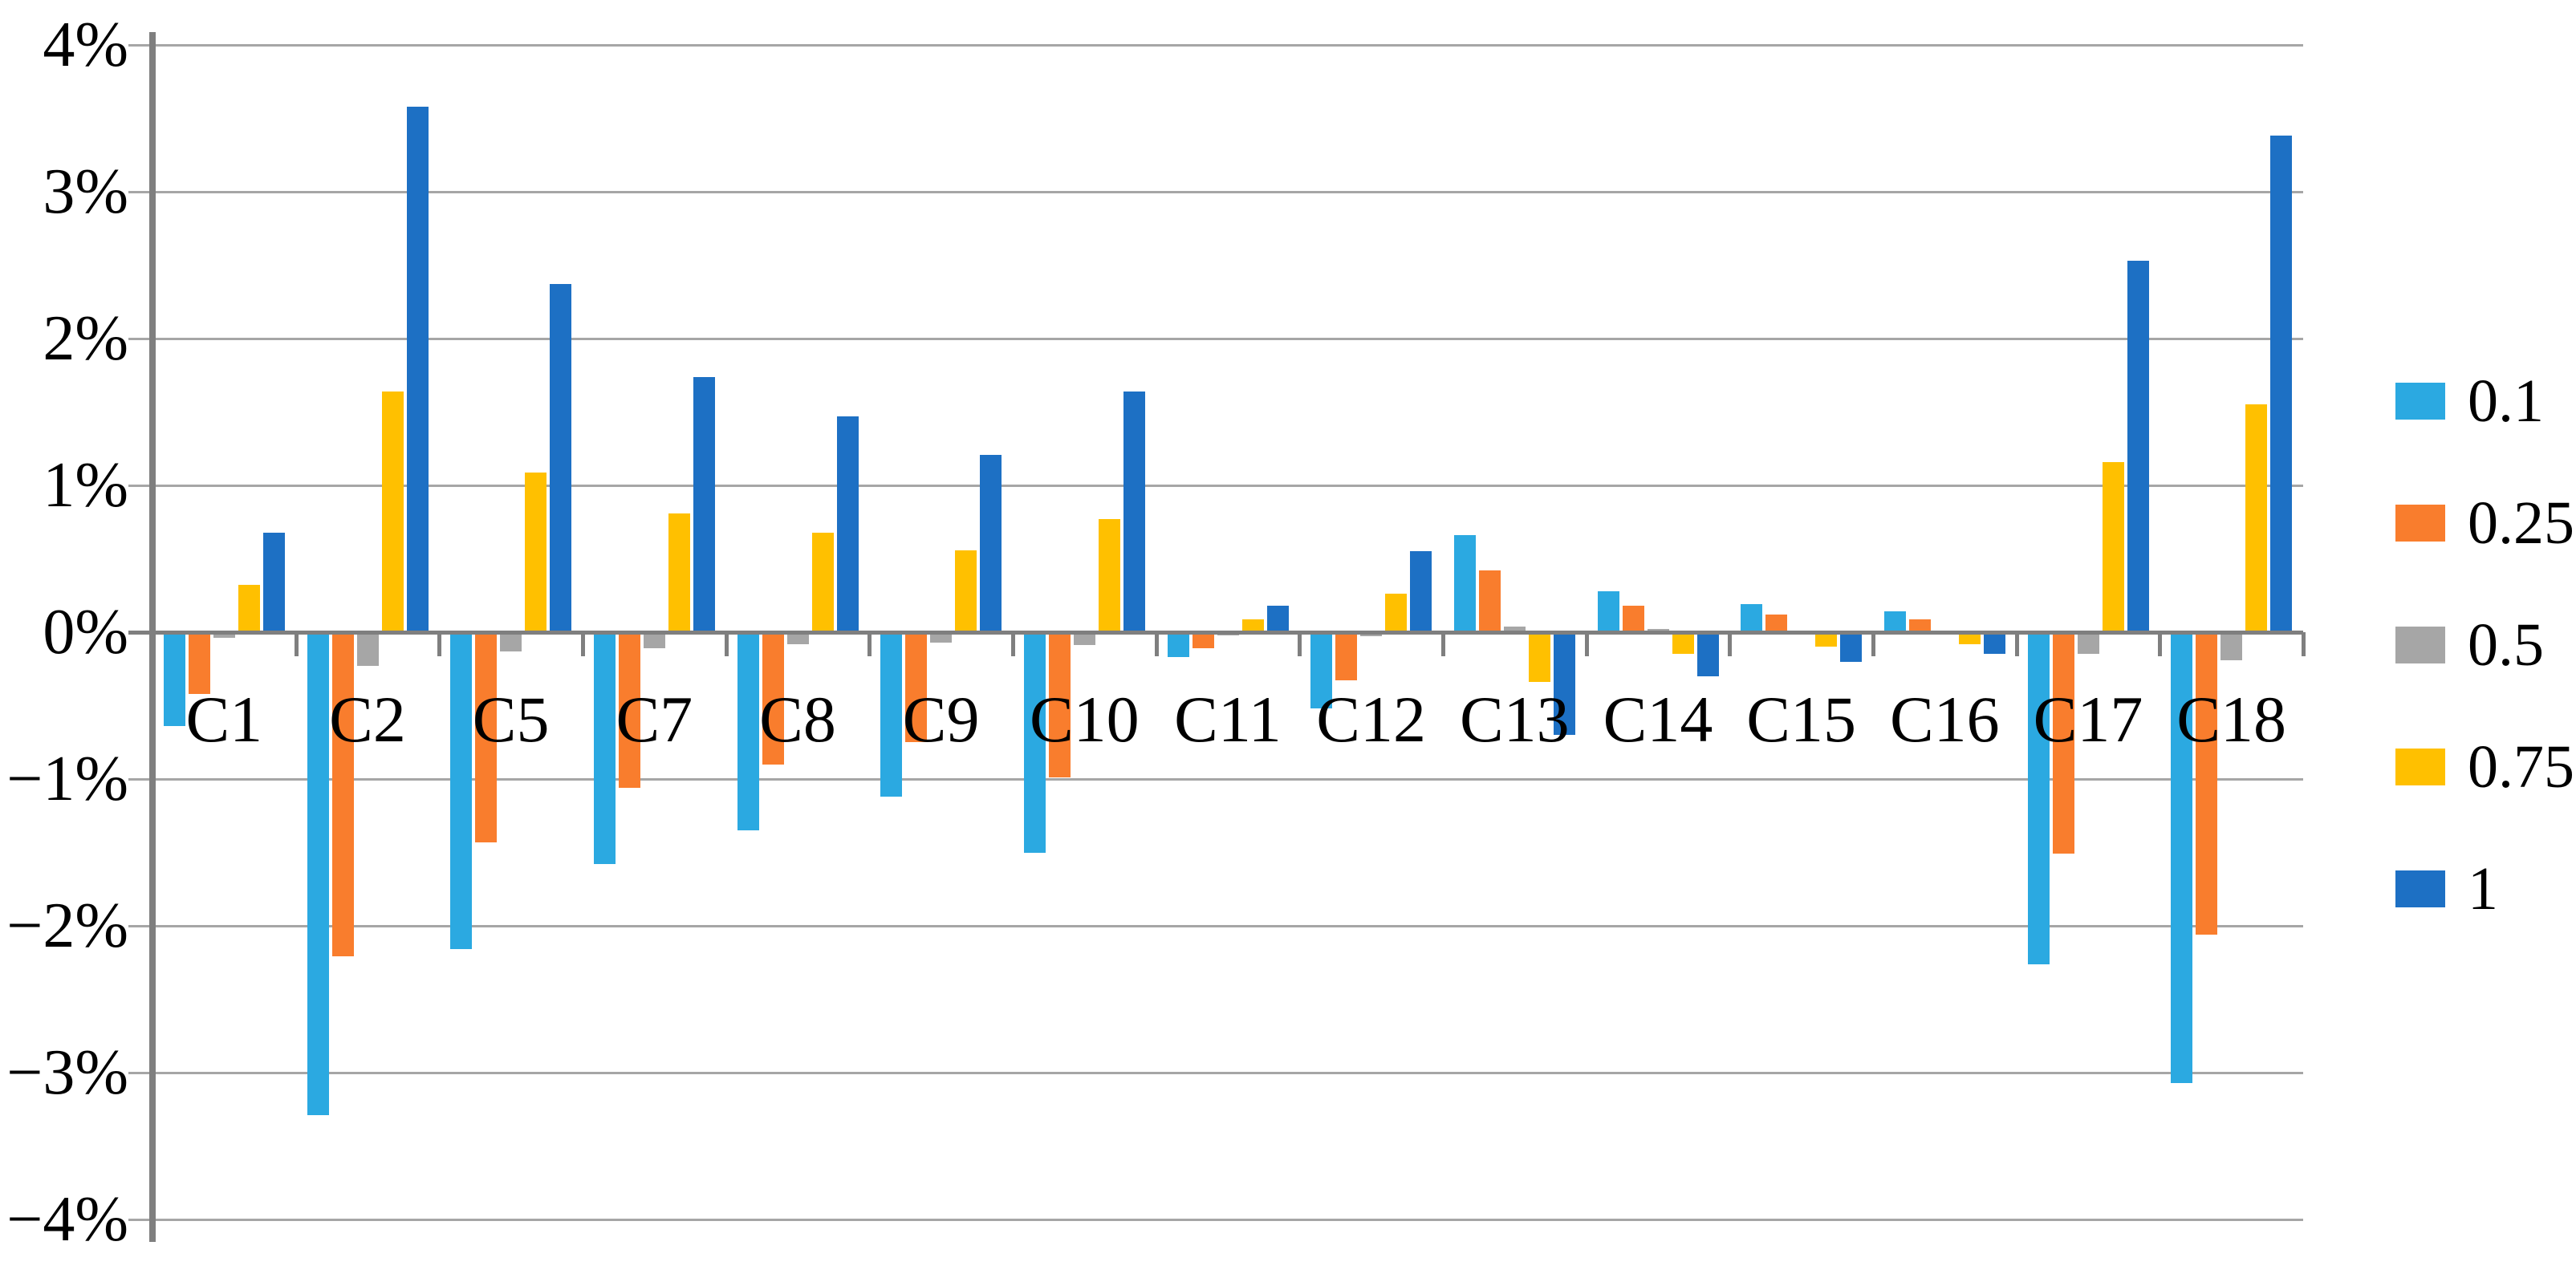 This screenshot has width=2576, height=1274. I want to click on bar-c13-series-0.75, so click(1539, 657).